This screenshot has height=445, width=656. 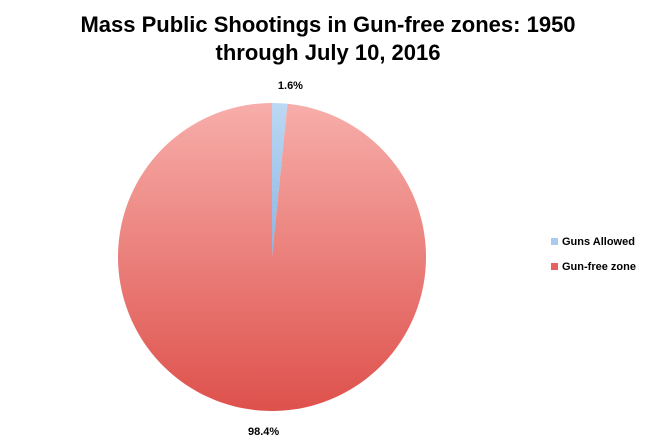 What do you see at coordinates (290, 86) in the screenshot?
I see `data-label-guns-allowed: 1.6%` at bounding box center [290, 86].